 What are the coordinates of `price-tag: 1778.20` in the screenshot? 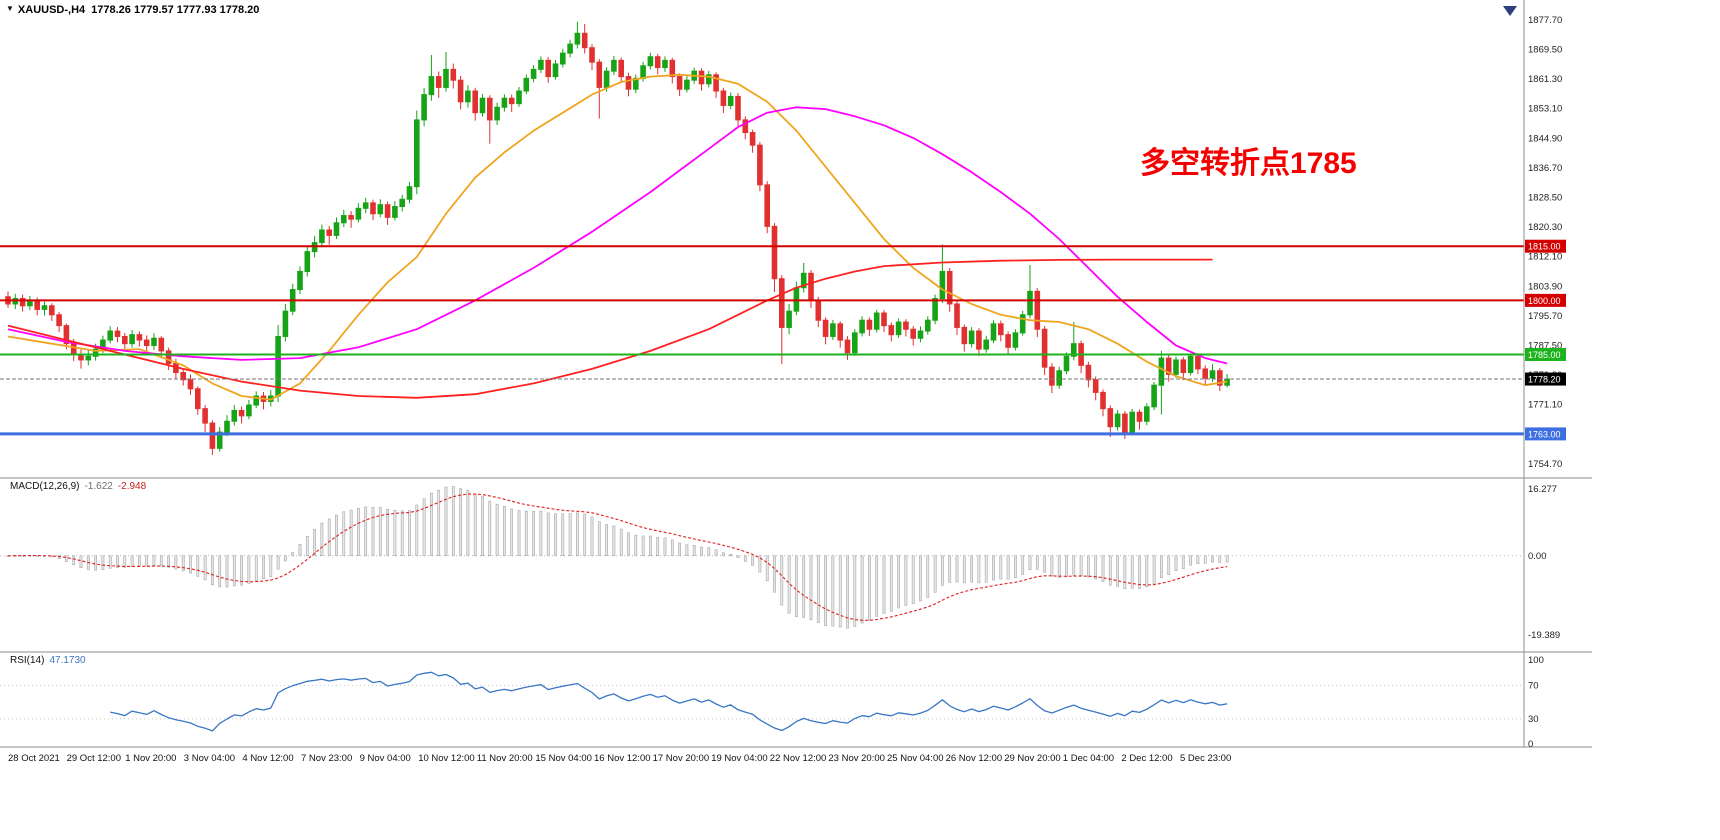 It's located at (1545, 379).